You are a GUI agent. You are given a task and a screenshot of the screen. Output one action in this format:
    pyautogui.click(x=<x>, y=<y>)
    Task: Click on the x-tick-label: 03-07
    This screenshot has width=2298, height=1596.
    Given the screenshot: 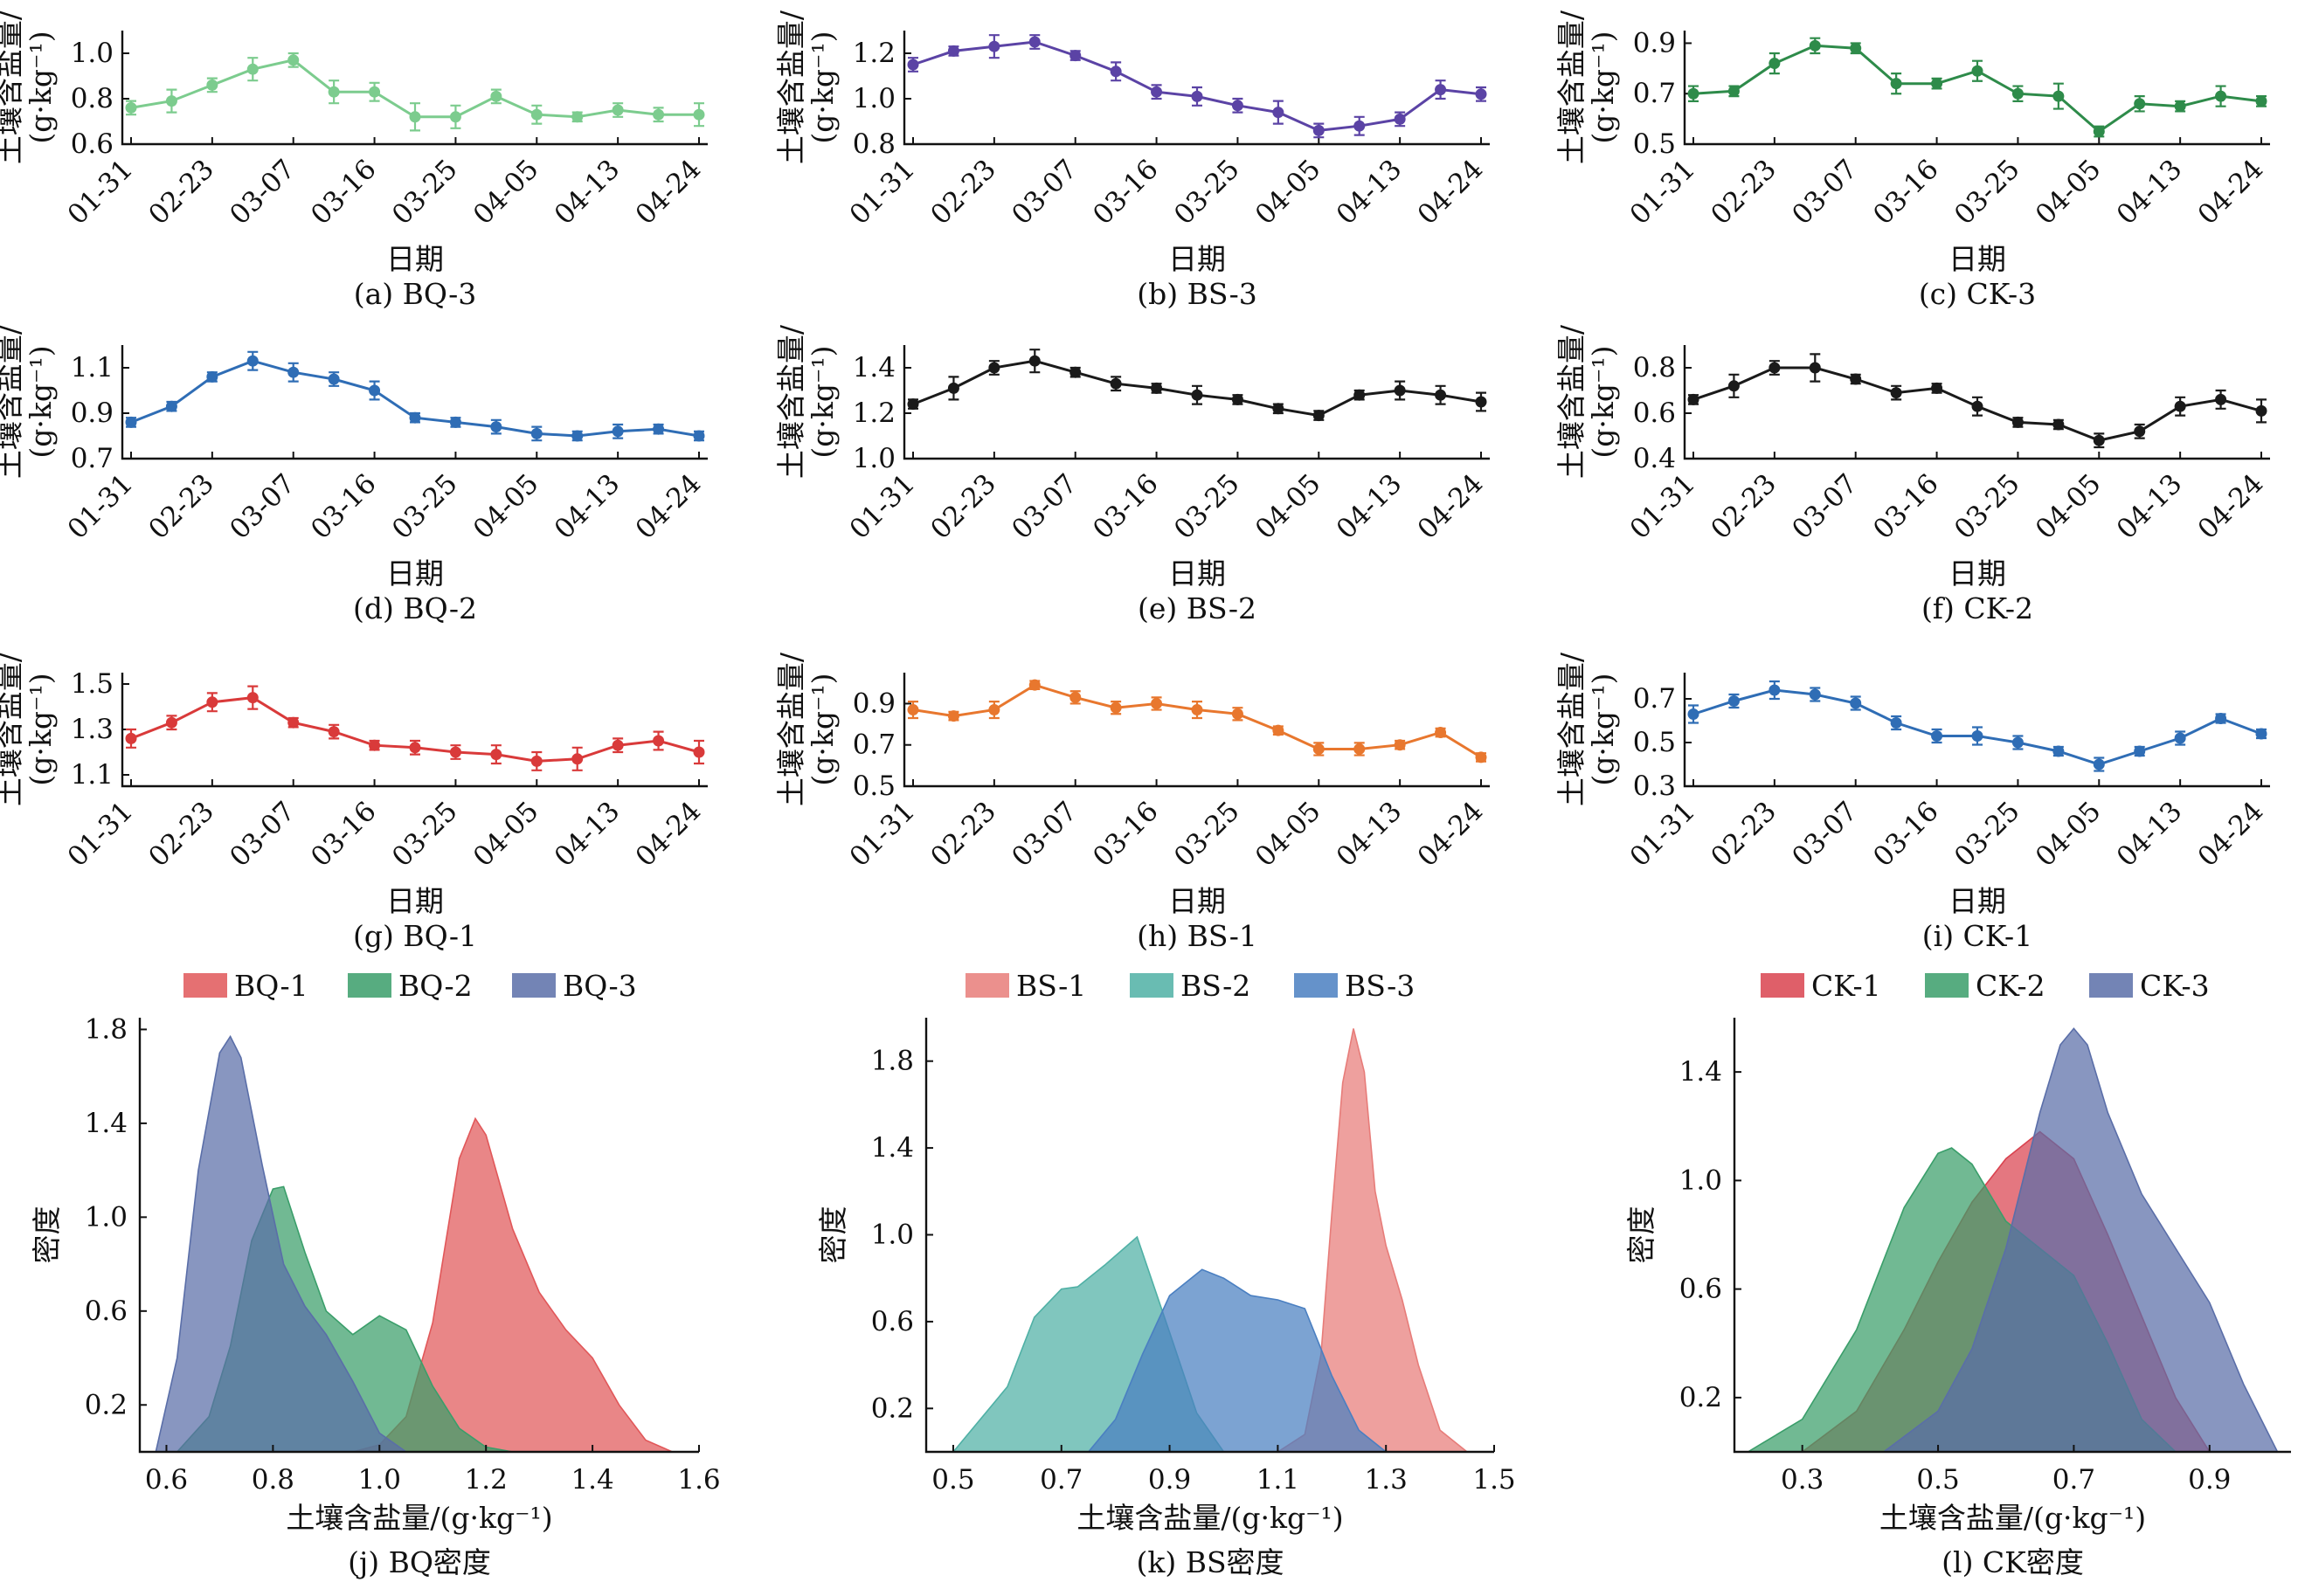 What is the action you would take?
    pyautogui.click(x=1044, y=835)
    